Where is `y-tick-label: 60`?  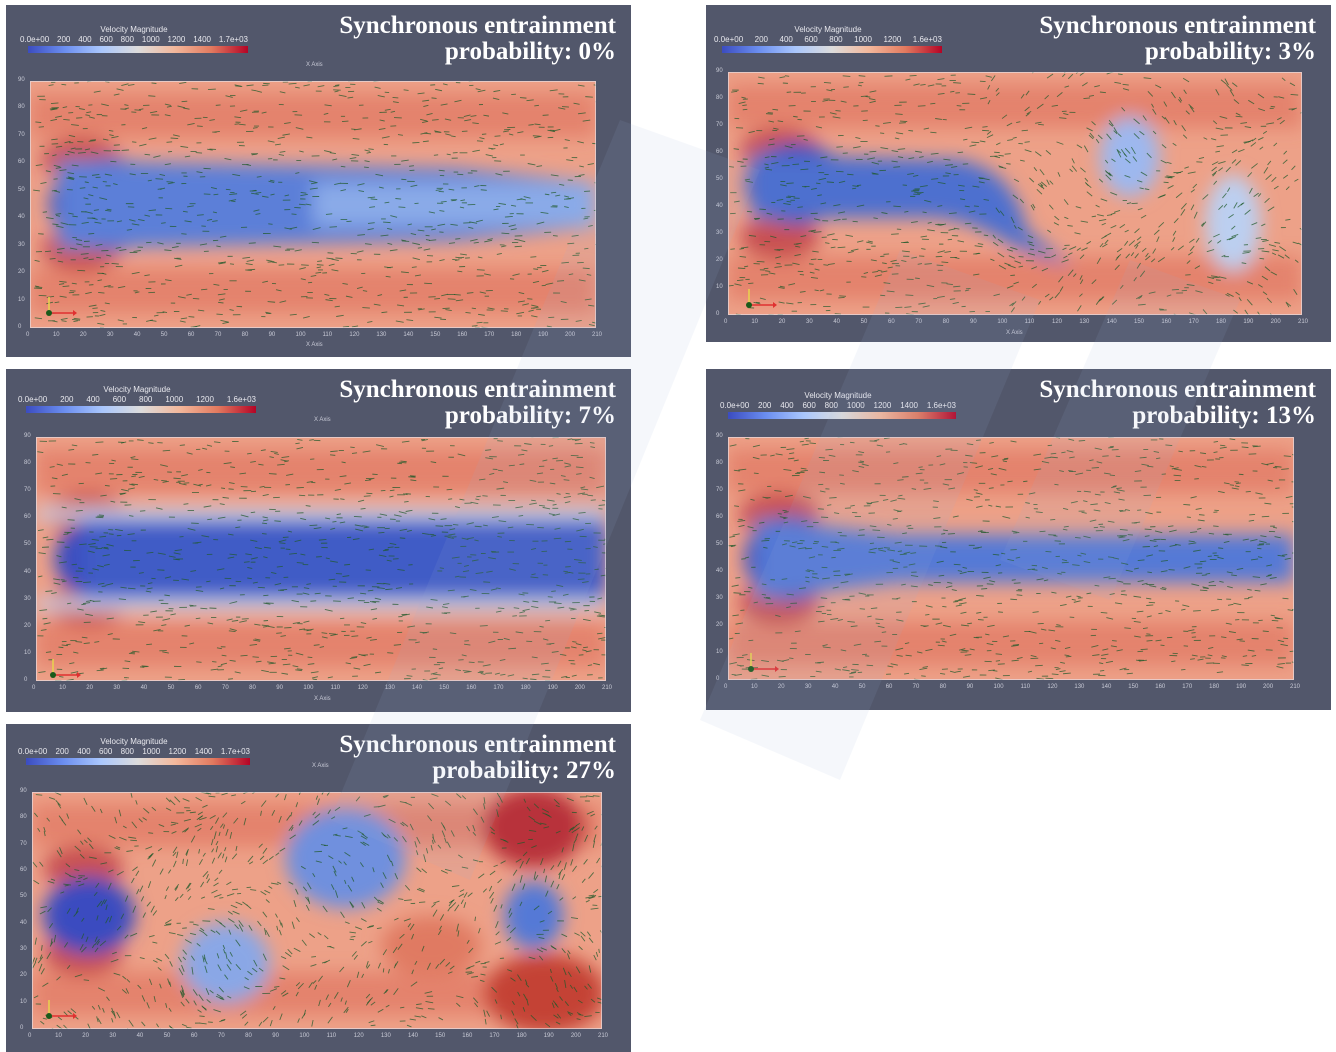
y-tick-label: 60 is located at coordinates (21, 162).